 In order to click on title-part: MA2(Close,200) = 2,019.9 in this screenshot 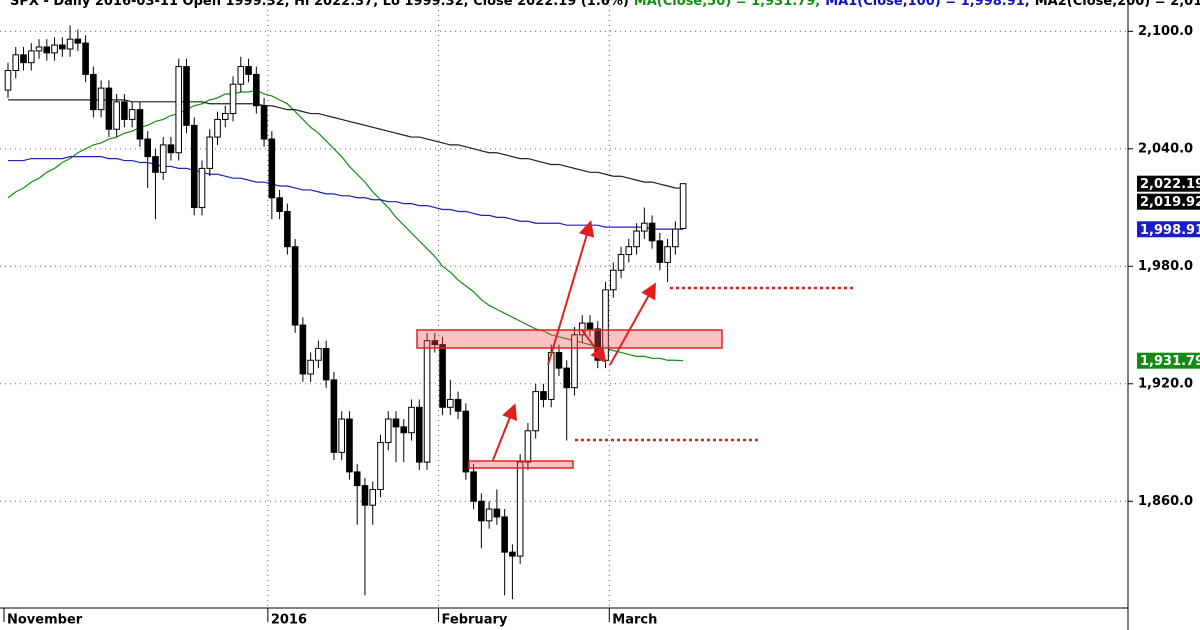, I will do `click(1117, 4)`.